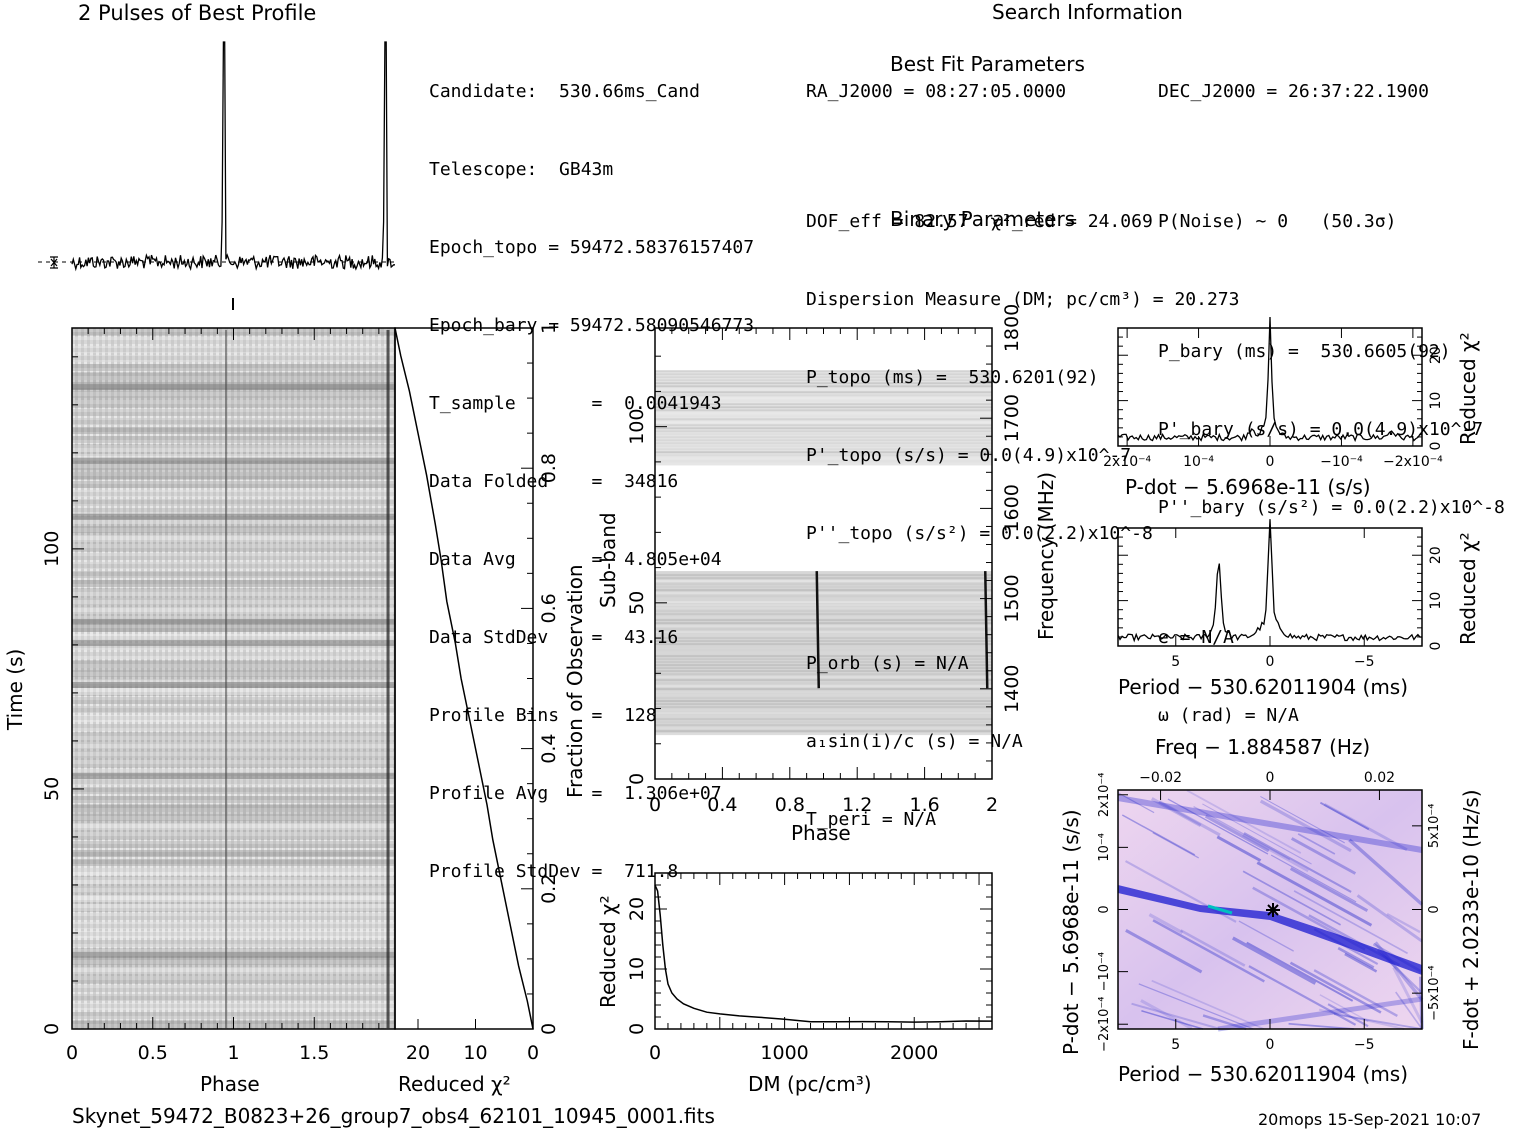 This screenshot has height=1133, width=1517. What do you see at coordinates (564, 91) in the screenshot?
I see `info-line: Candidate: 530.66ms_Cand` at bounding box center [564, 91].